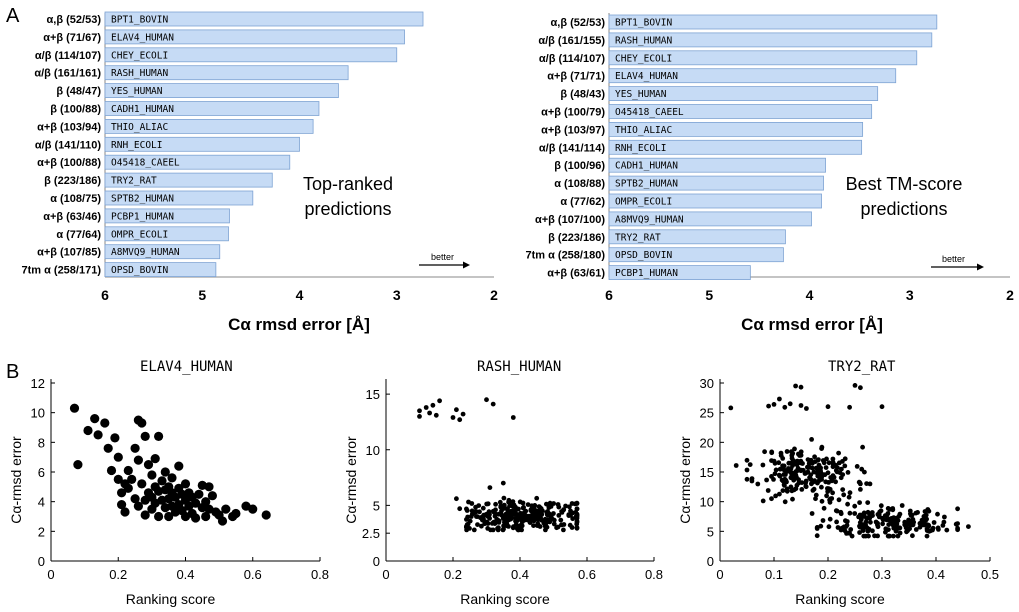 The image size is (1019, 612). Describe the element at coordinates (707, 472) in the screenshot. I see `y-tick-3: 15` at that location.